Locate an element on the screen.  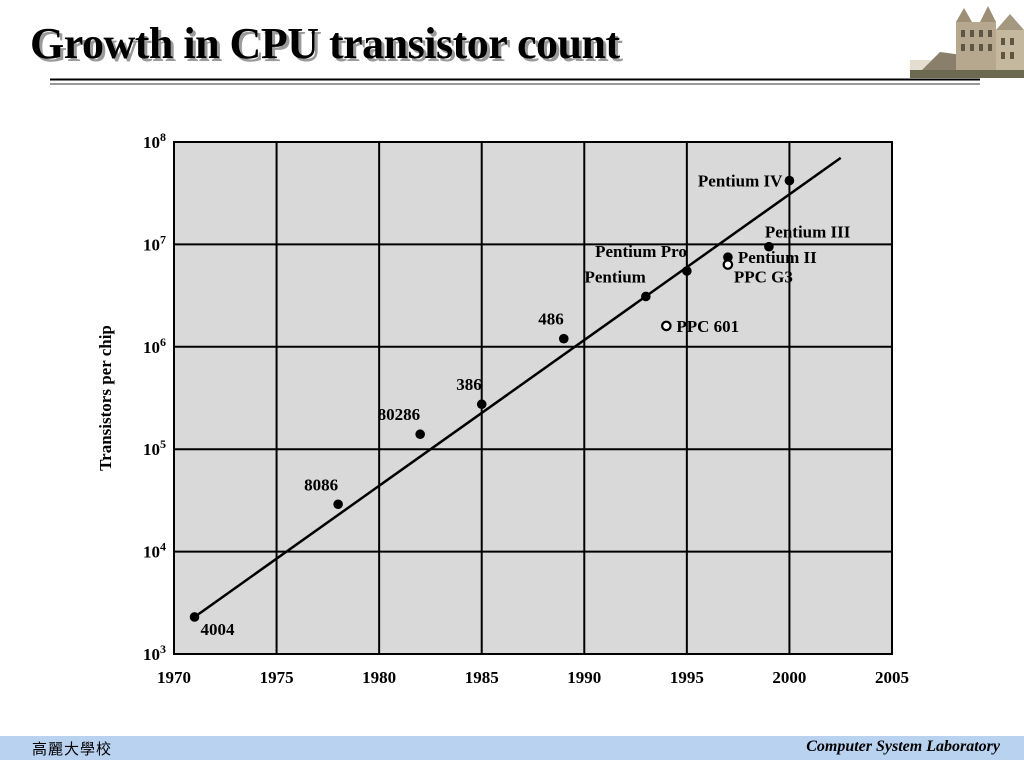
lab-name: Computer System Laboratory is located at coordinates (903, 746).